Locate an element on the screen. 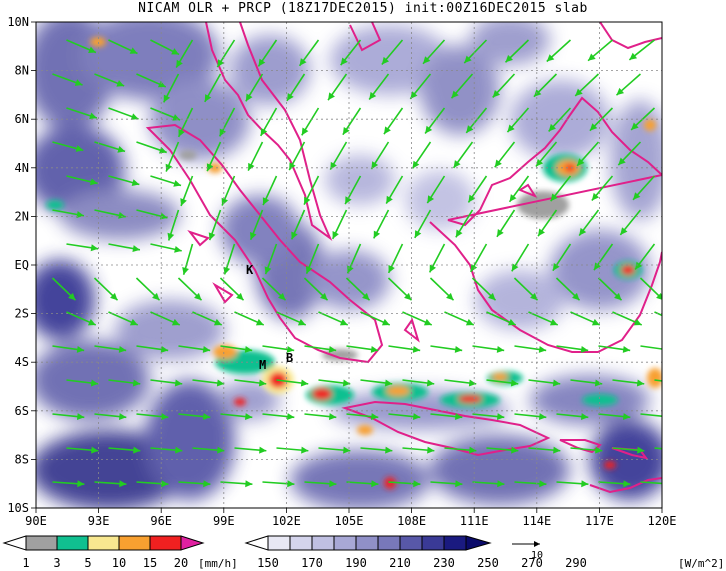  olr-unit-label: [W/m^2] is located at coordinates (701, 563).